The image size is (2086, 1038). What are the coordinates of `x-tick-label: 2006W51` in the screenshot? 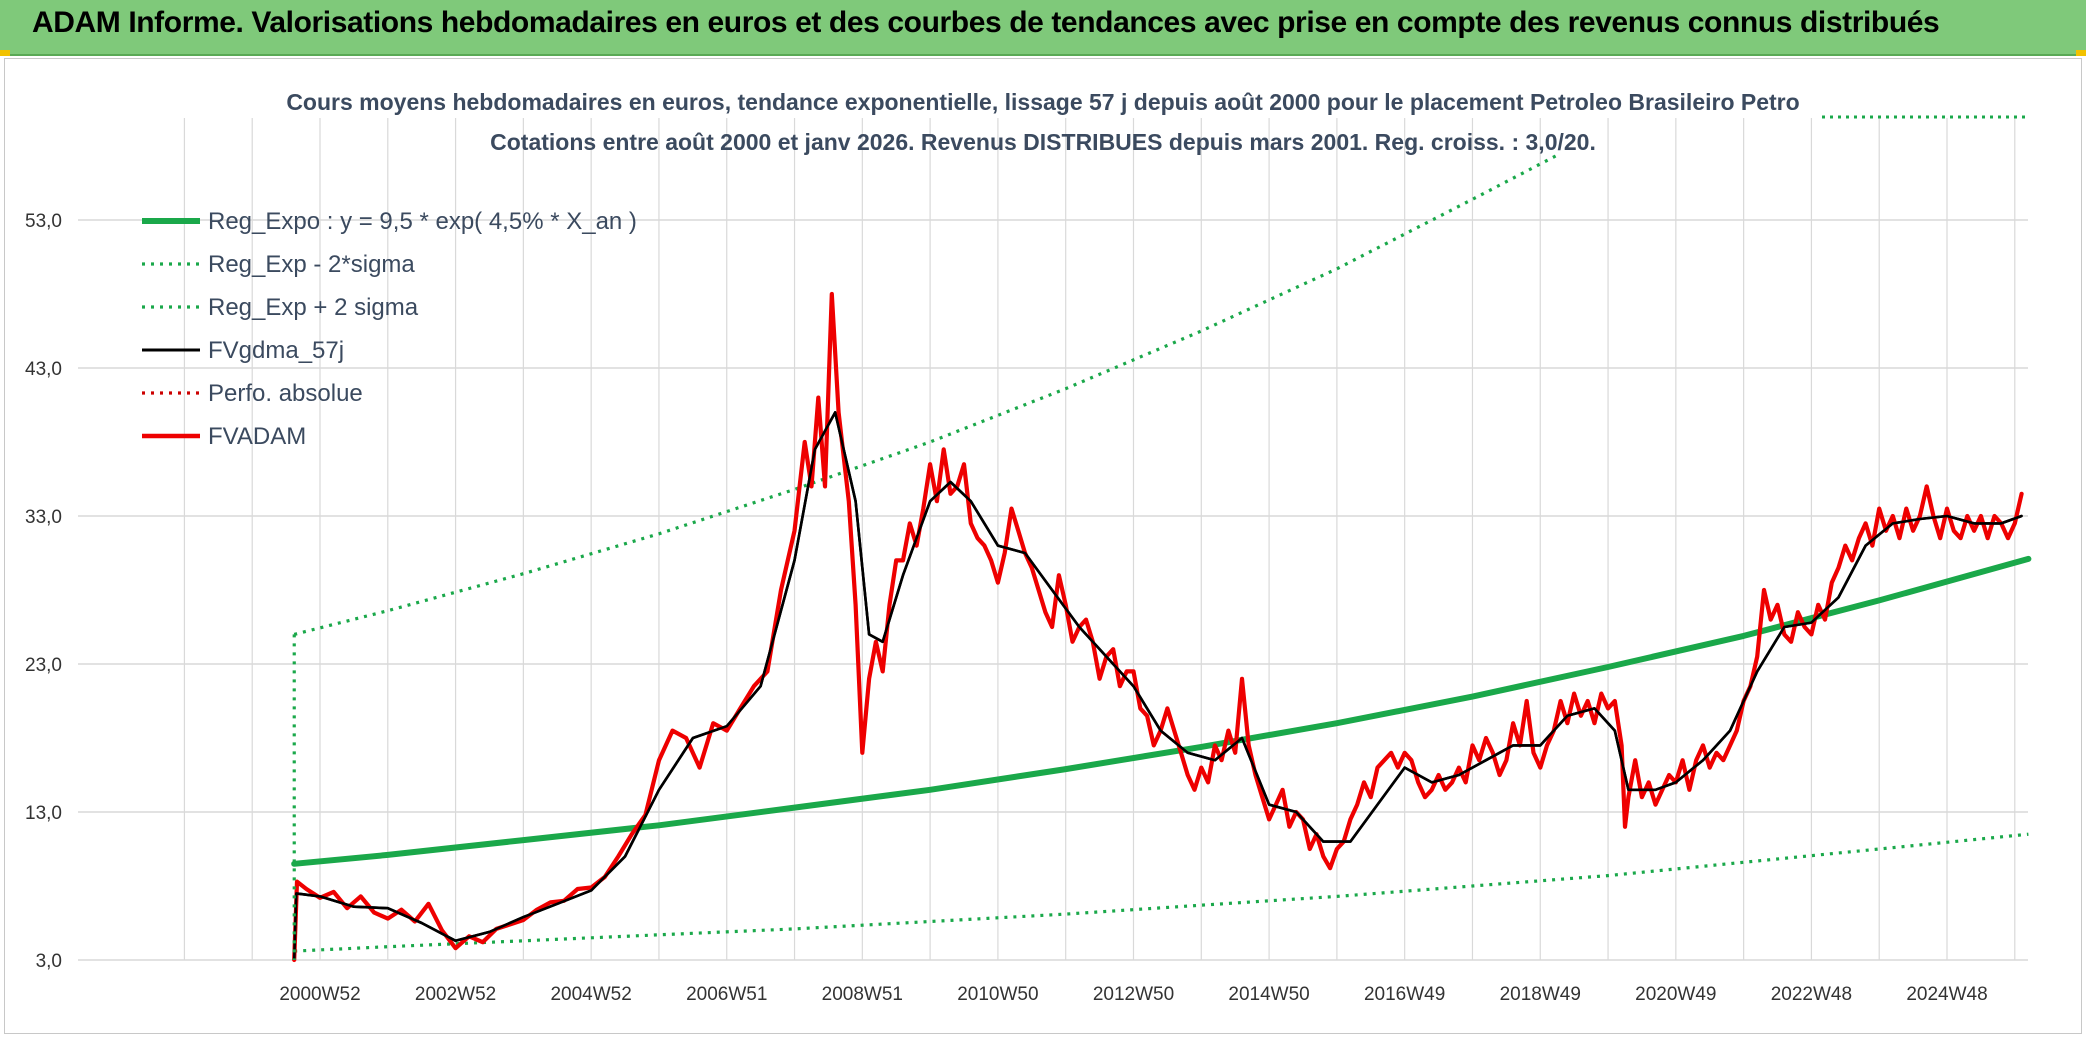 It's located at (726, 994).